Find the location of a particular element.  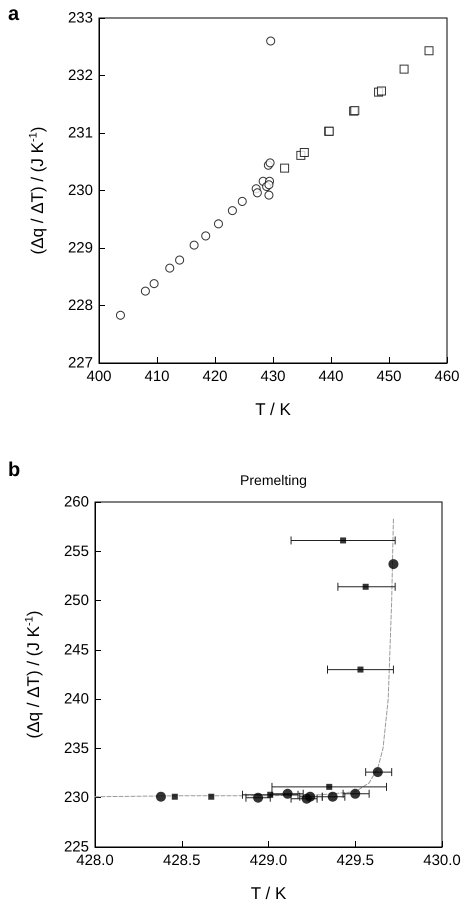

text: a is located at coordinates (14, 14).